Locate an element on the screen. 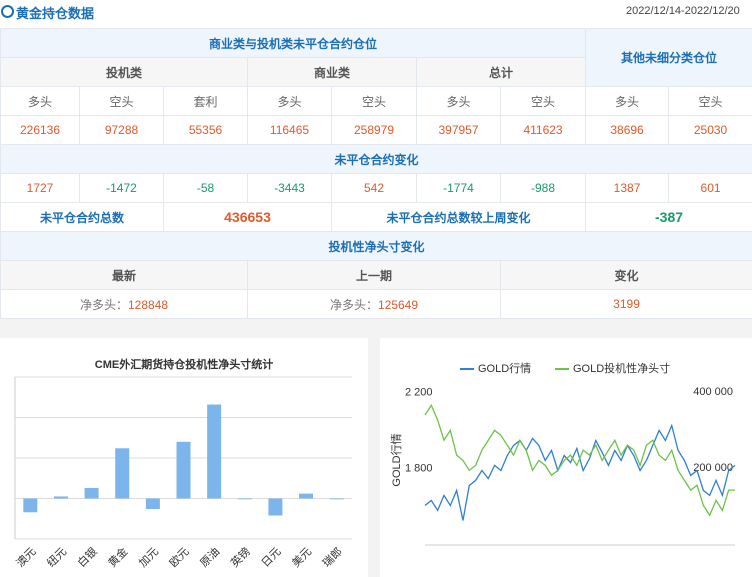 This screenshot has width=752, height=577. x-tick-label: 澳元 is located at coordinates (26, 557).